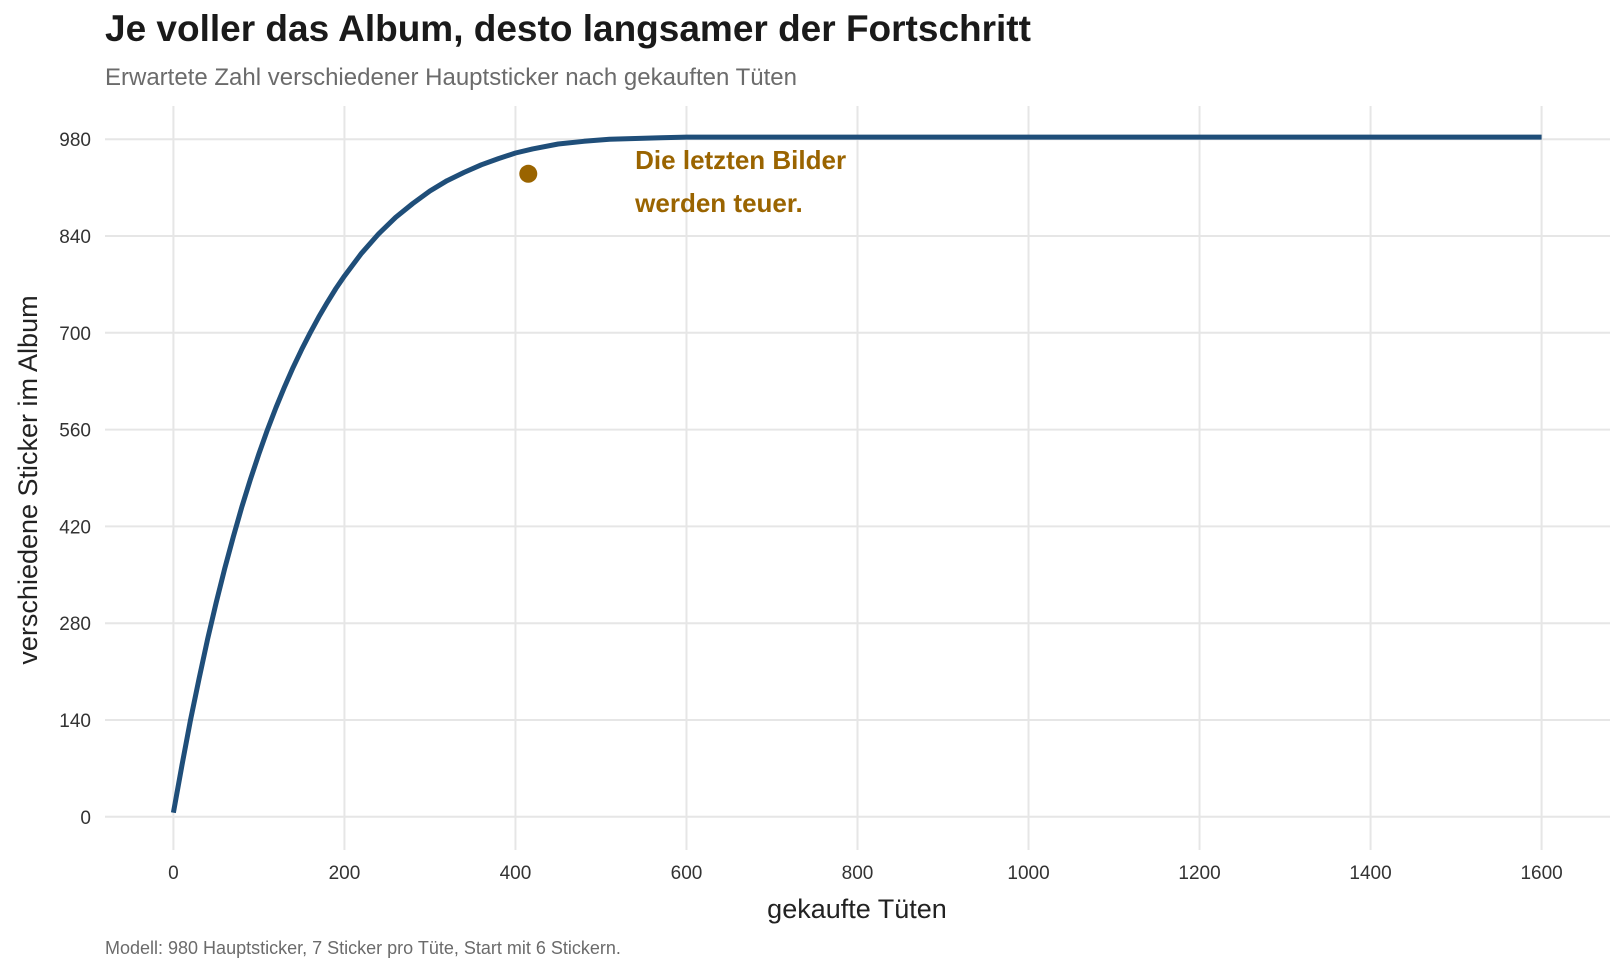  Describe the element at coordinates (75, 334) in the screenshot. I see `y-tick-label: 700` at that location.